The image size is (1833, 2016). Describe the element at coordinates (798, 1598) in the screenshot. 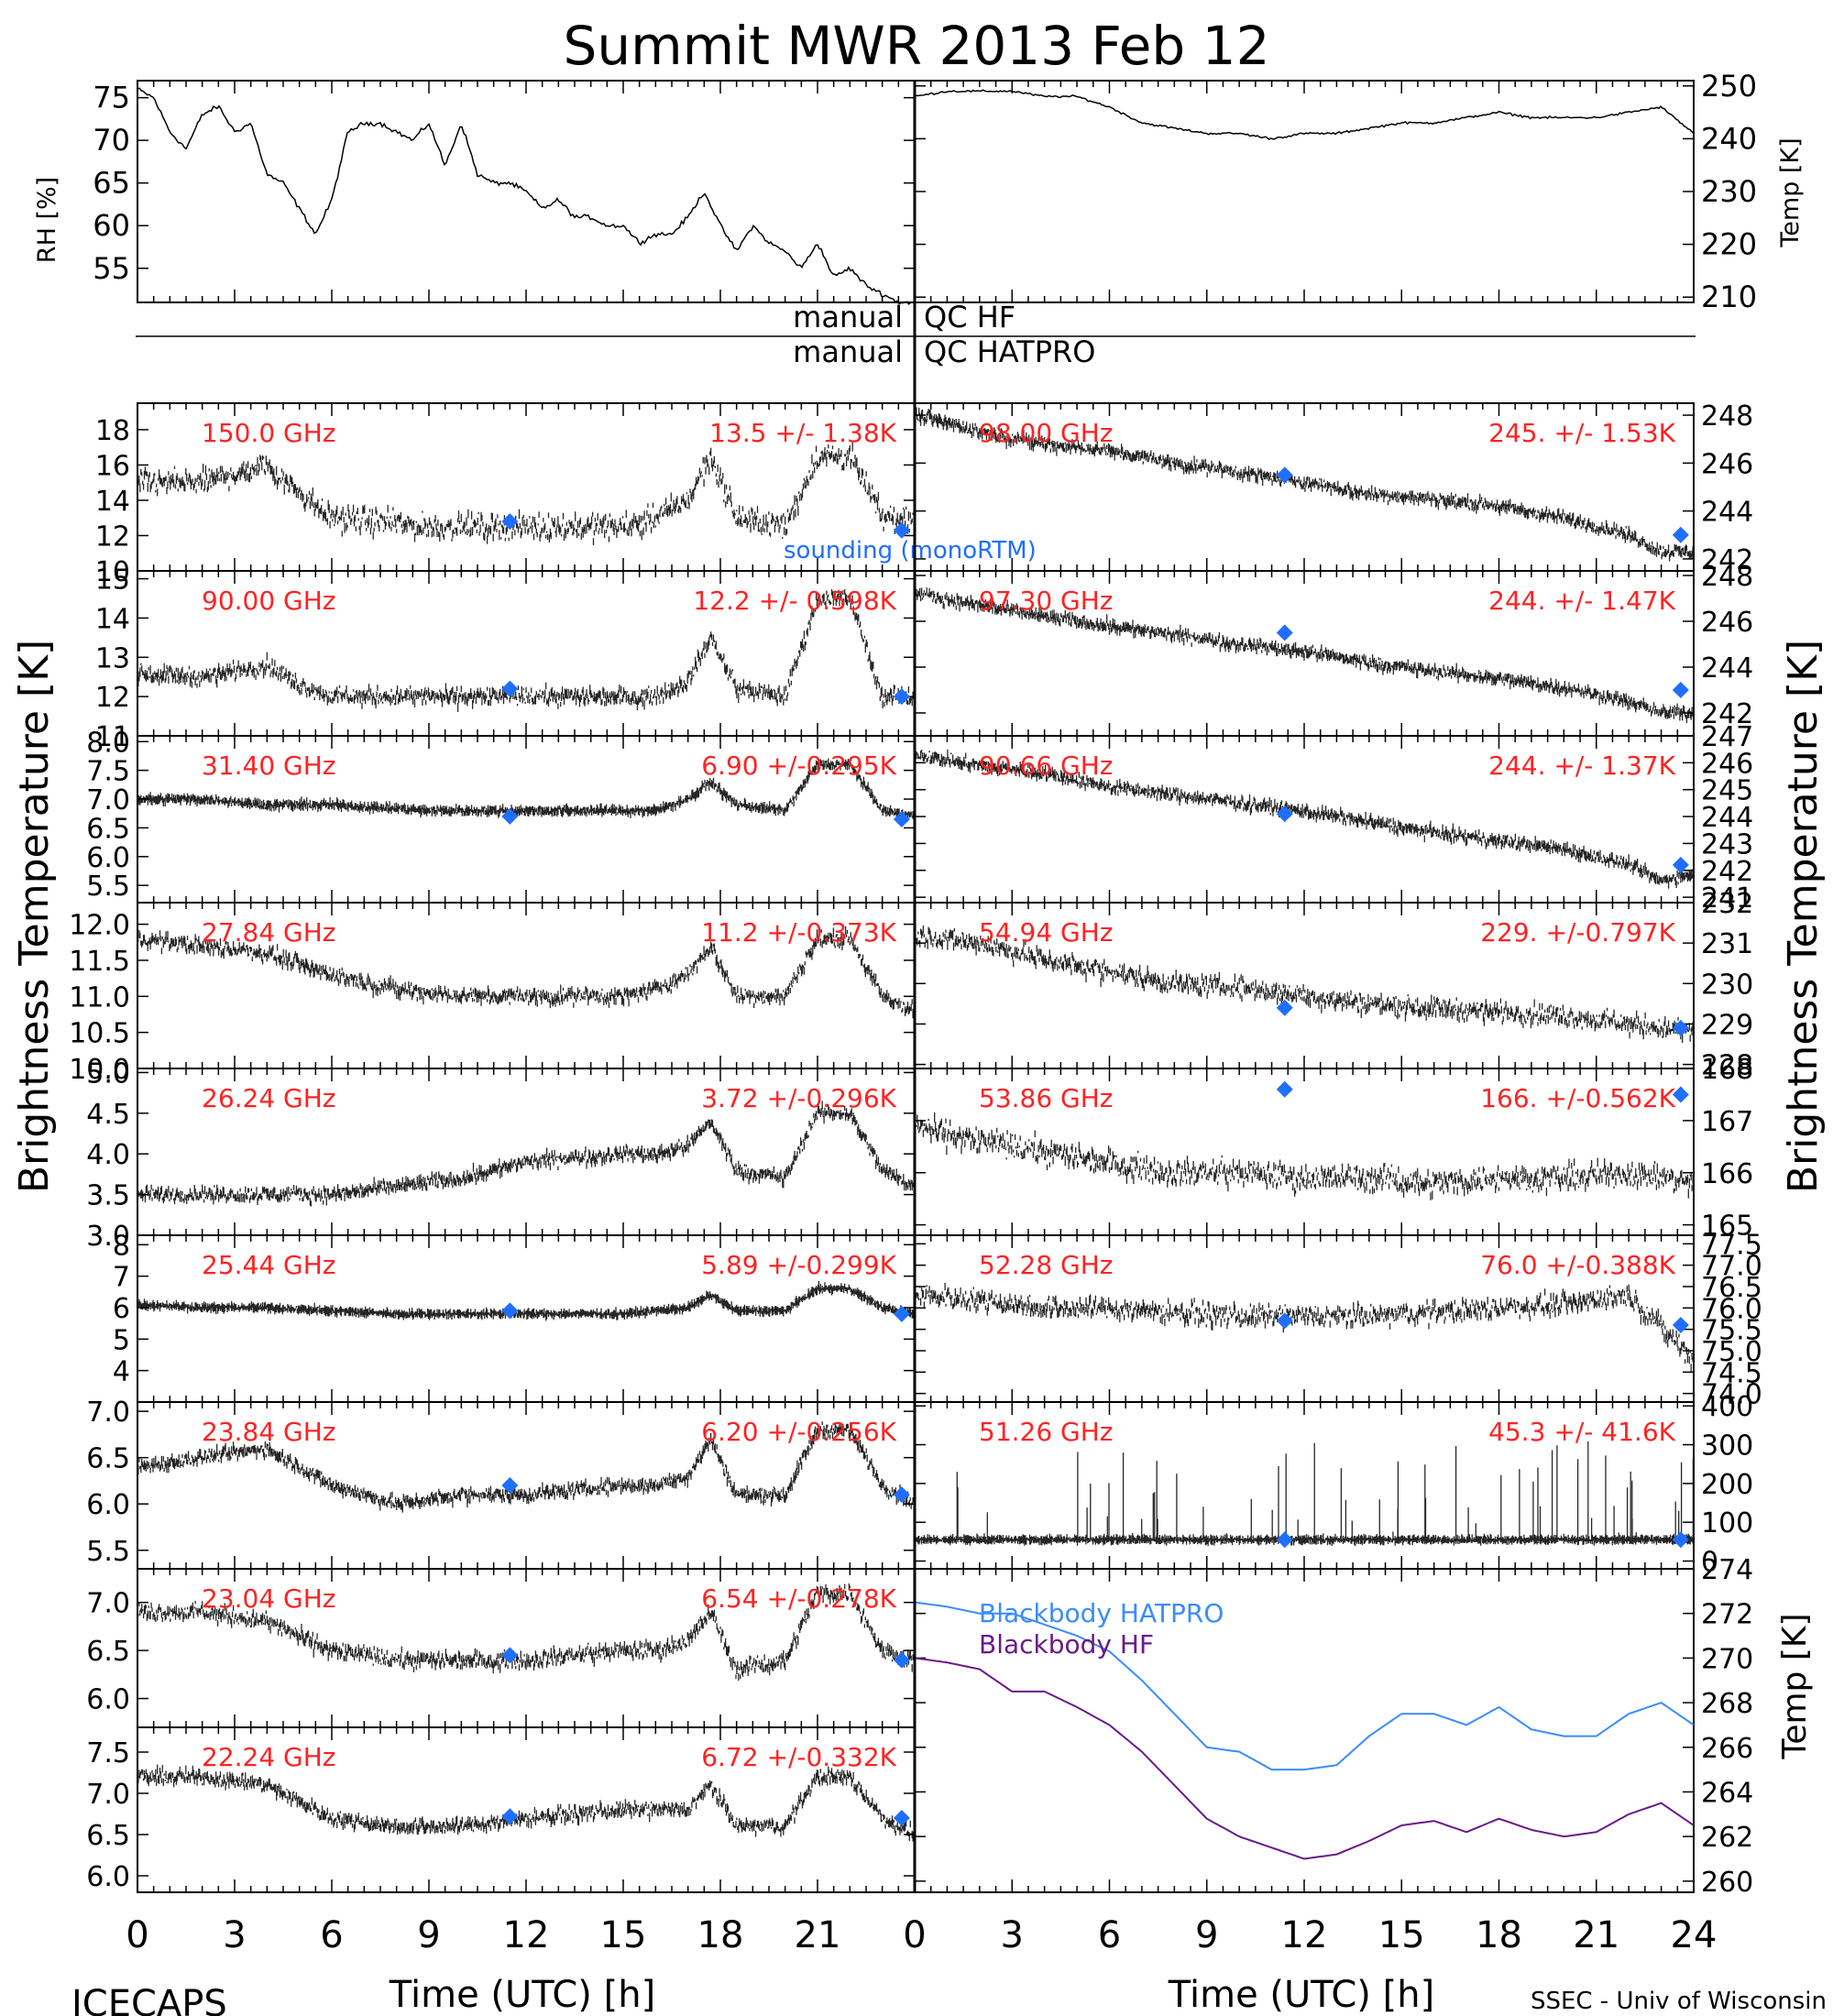

I see `channel-stats: 6.54 +/-0.278K` at that location.